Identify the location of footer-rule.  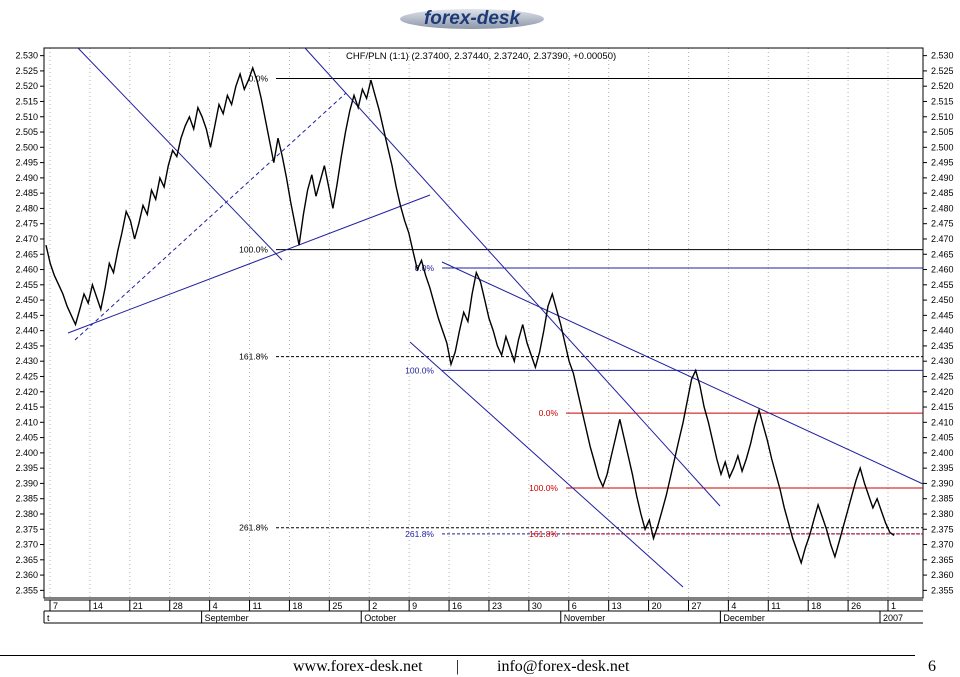
(457, 655).